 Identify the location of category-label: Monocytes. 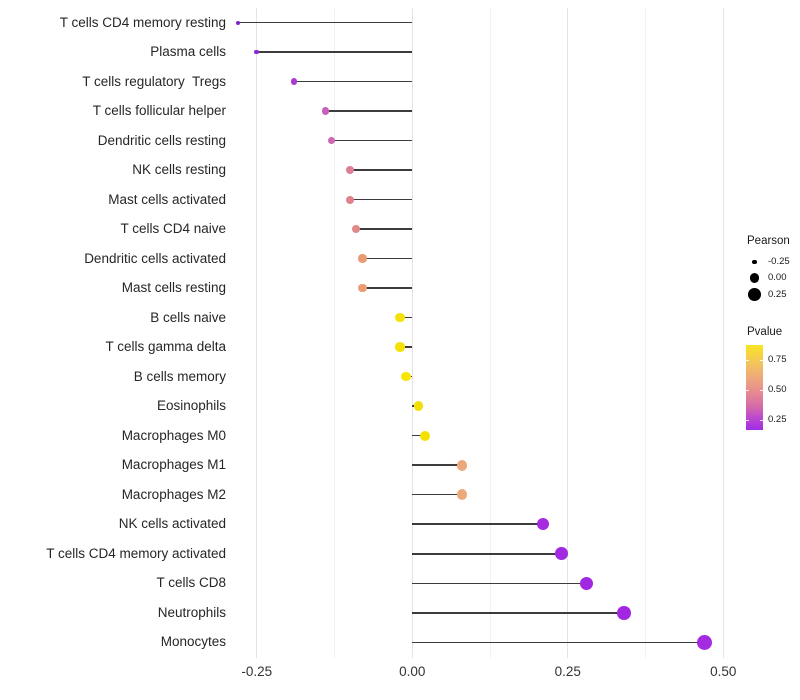
(193, 642).